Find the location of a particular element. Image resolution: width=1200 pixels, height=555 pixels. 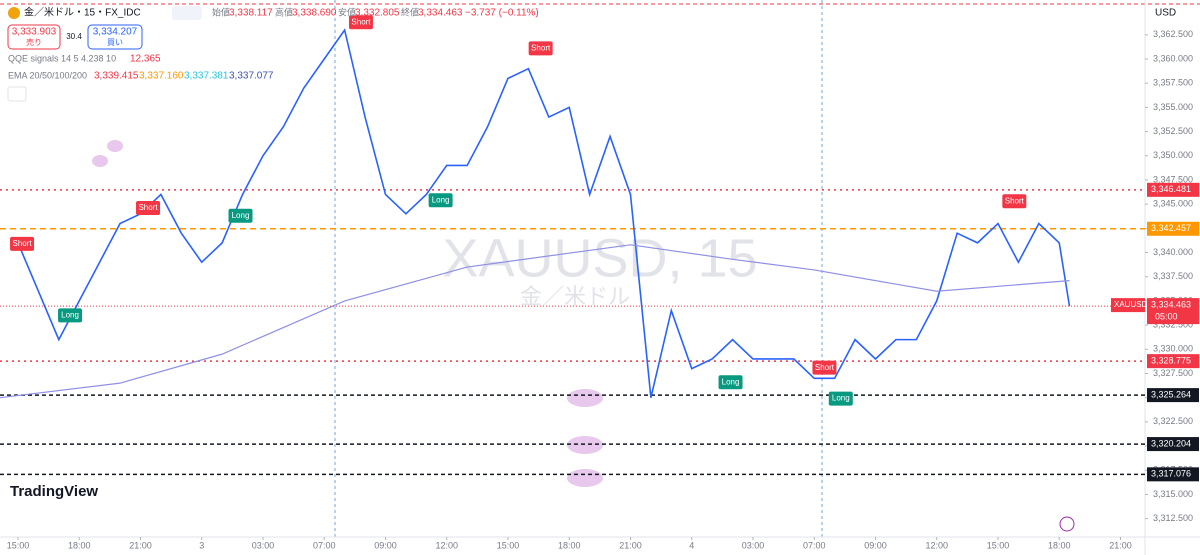

y-tick-label: 3,360.000 is located at coordinates (1173, 58).